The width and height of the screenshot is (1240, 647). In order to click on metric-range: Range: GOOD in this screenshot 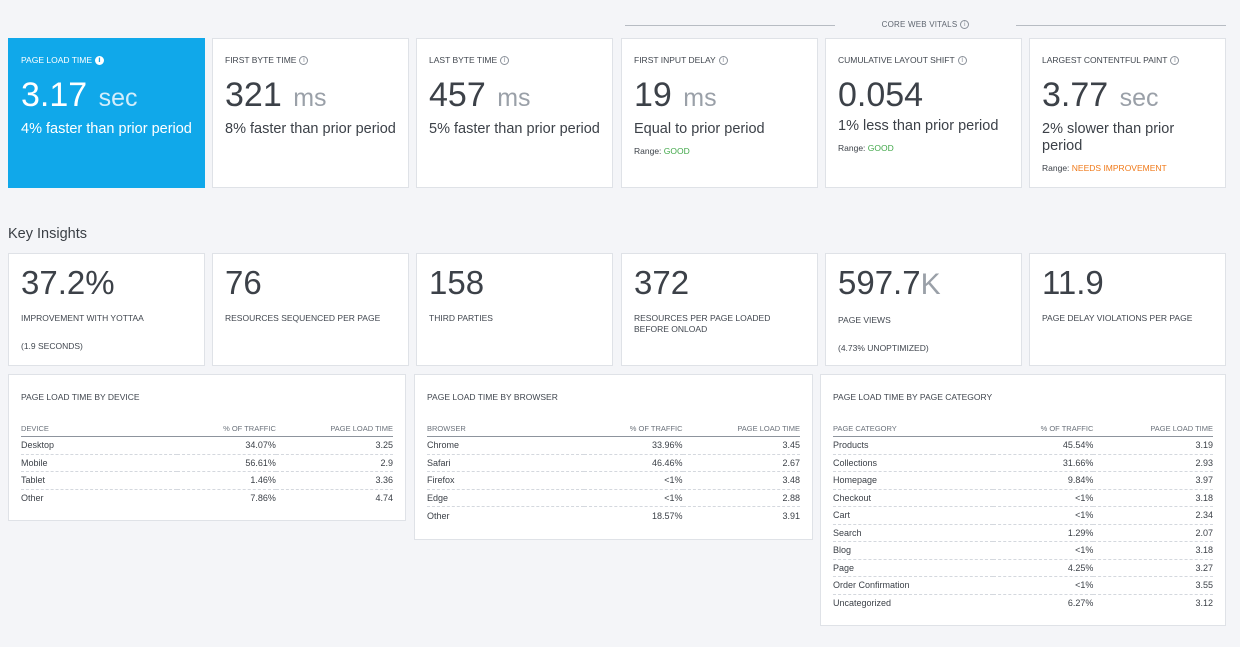, I will do `click(866, 148)`.